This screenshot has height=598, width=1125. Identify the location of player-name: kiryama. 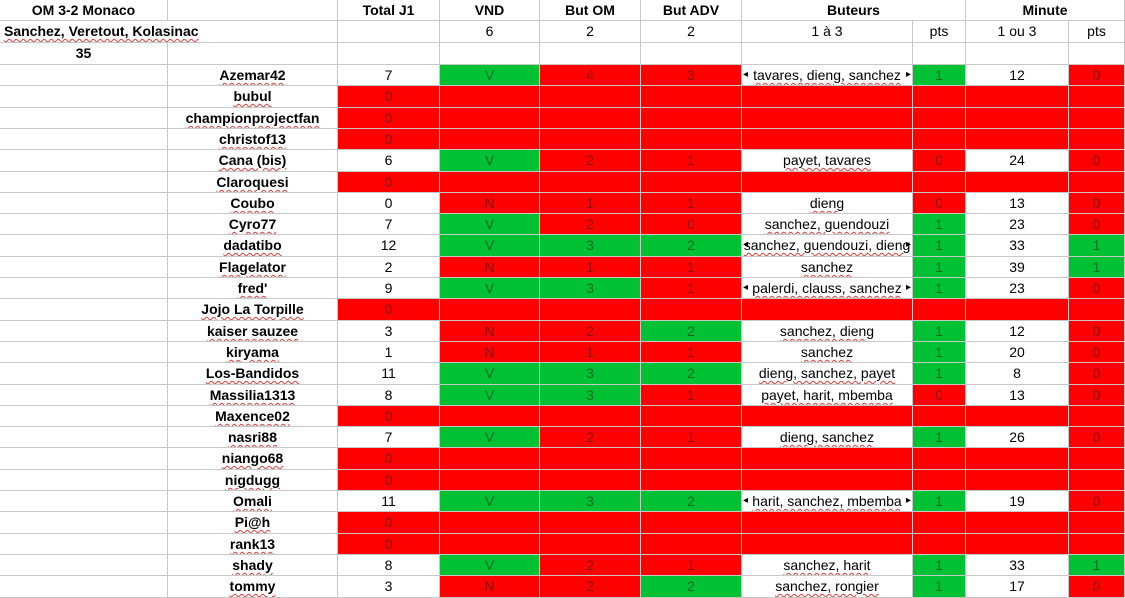
(253, 352).